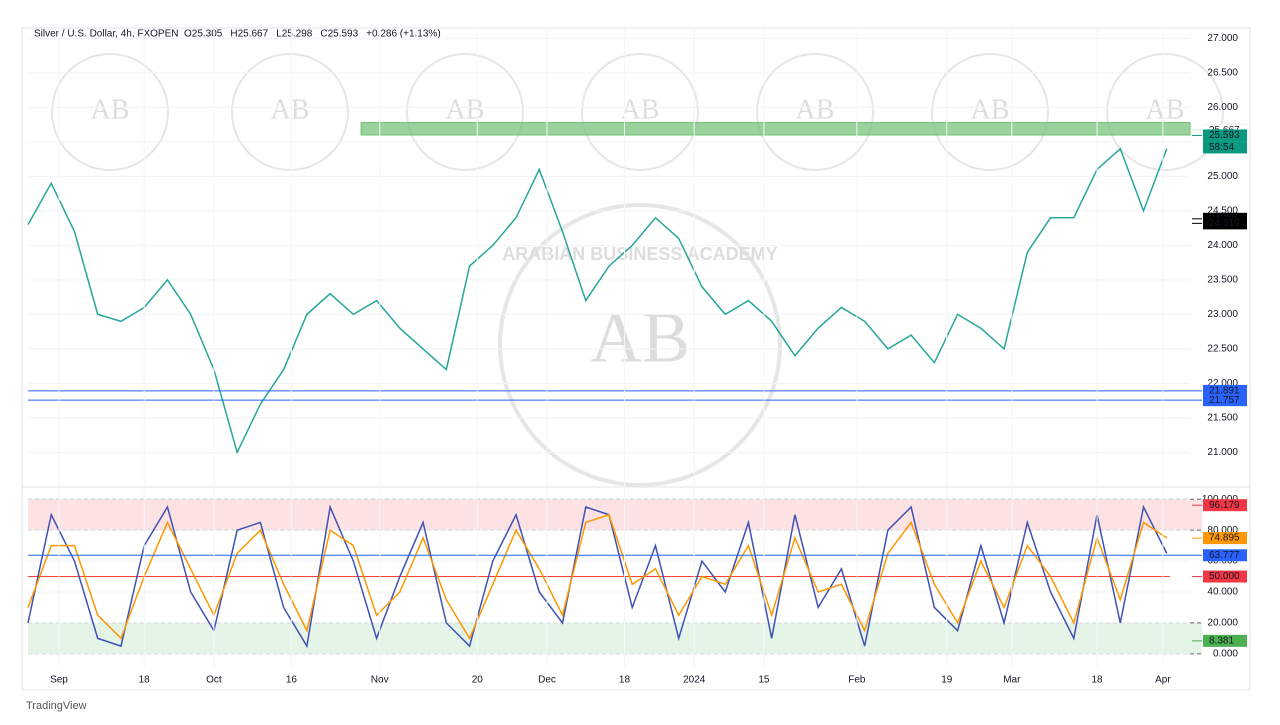  What do you see at coordinates (339, 34) in the screenshot?
I see `ohlc-value: C25.593` at bounding box center [339, 34].